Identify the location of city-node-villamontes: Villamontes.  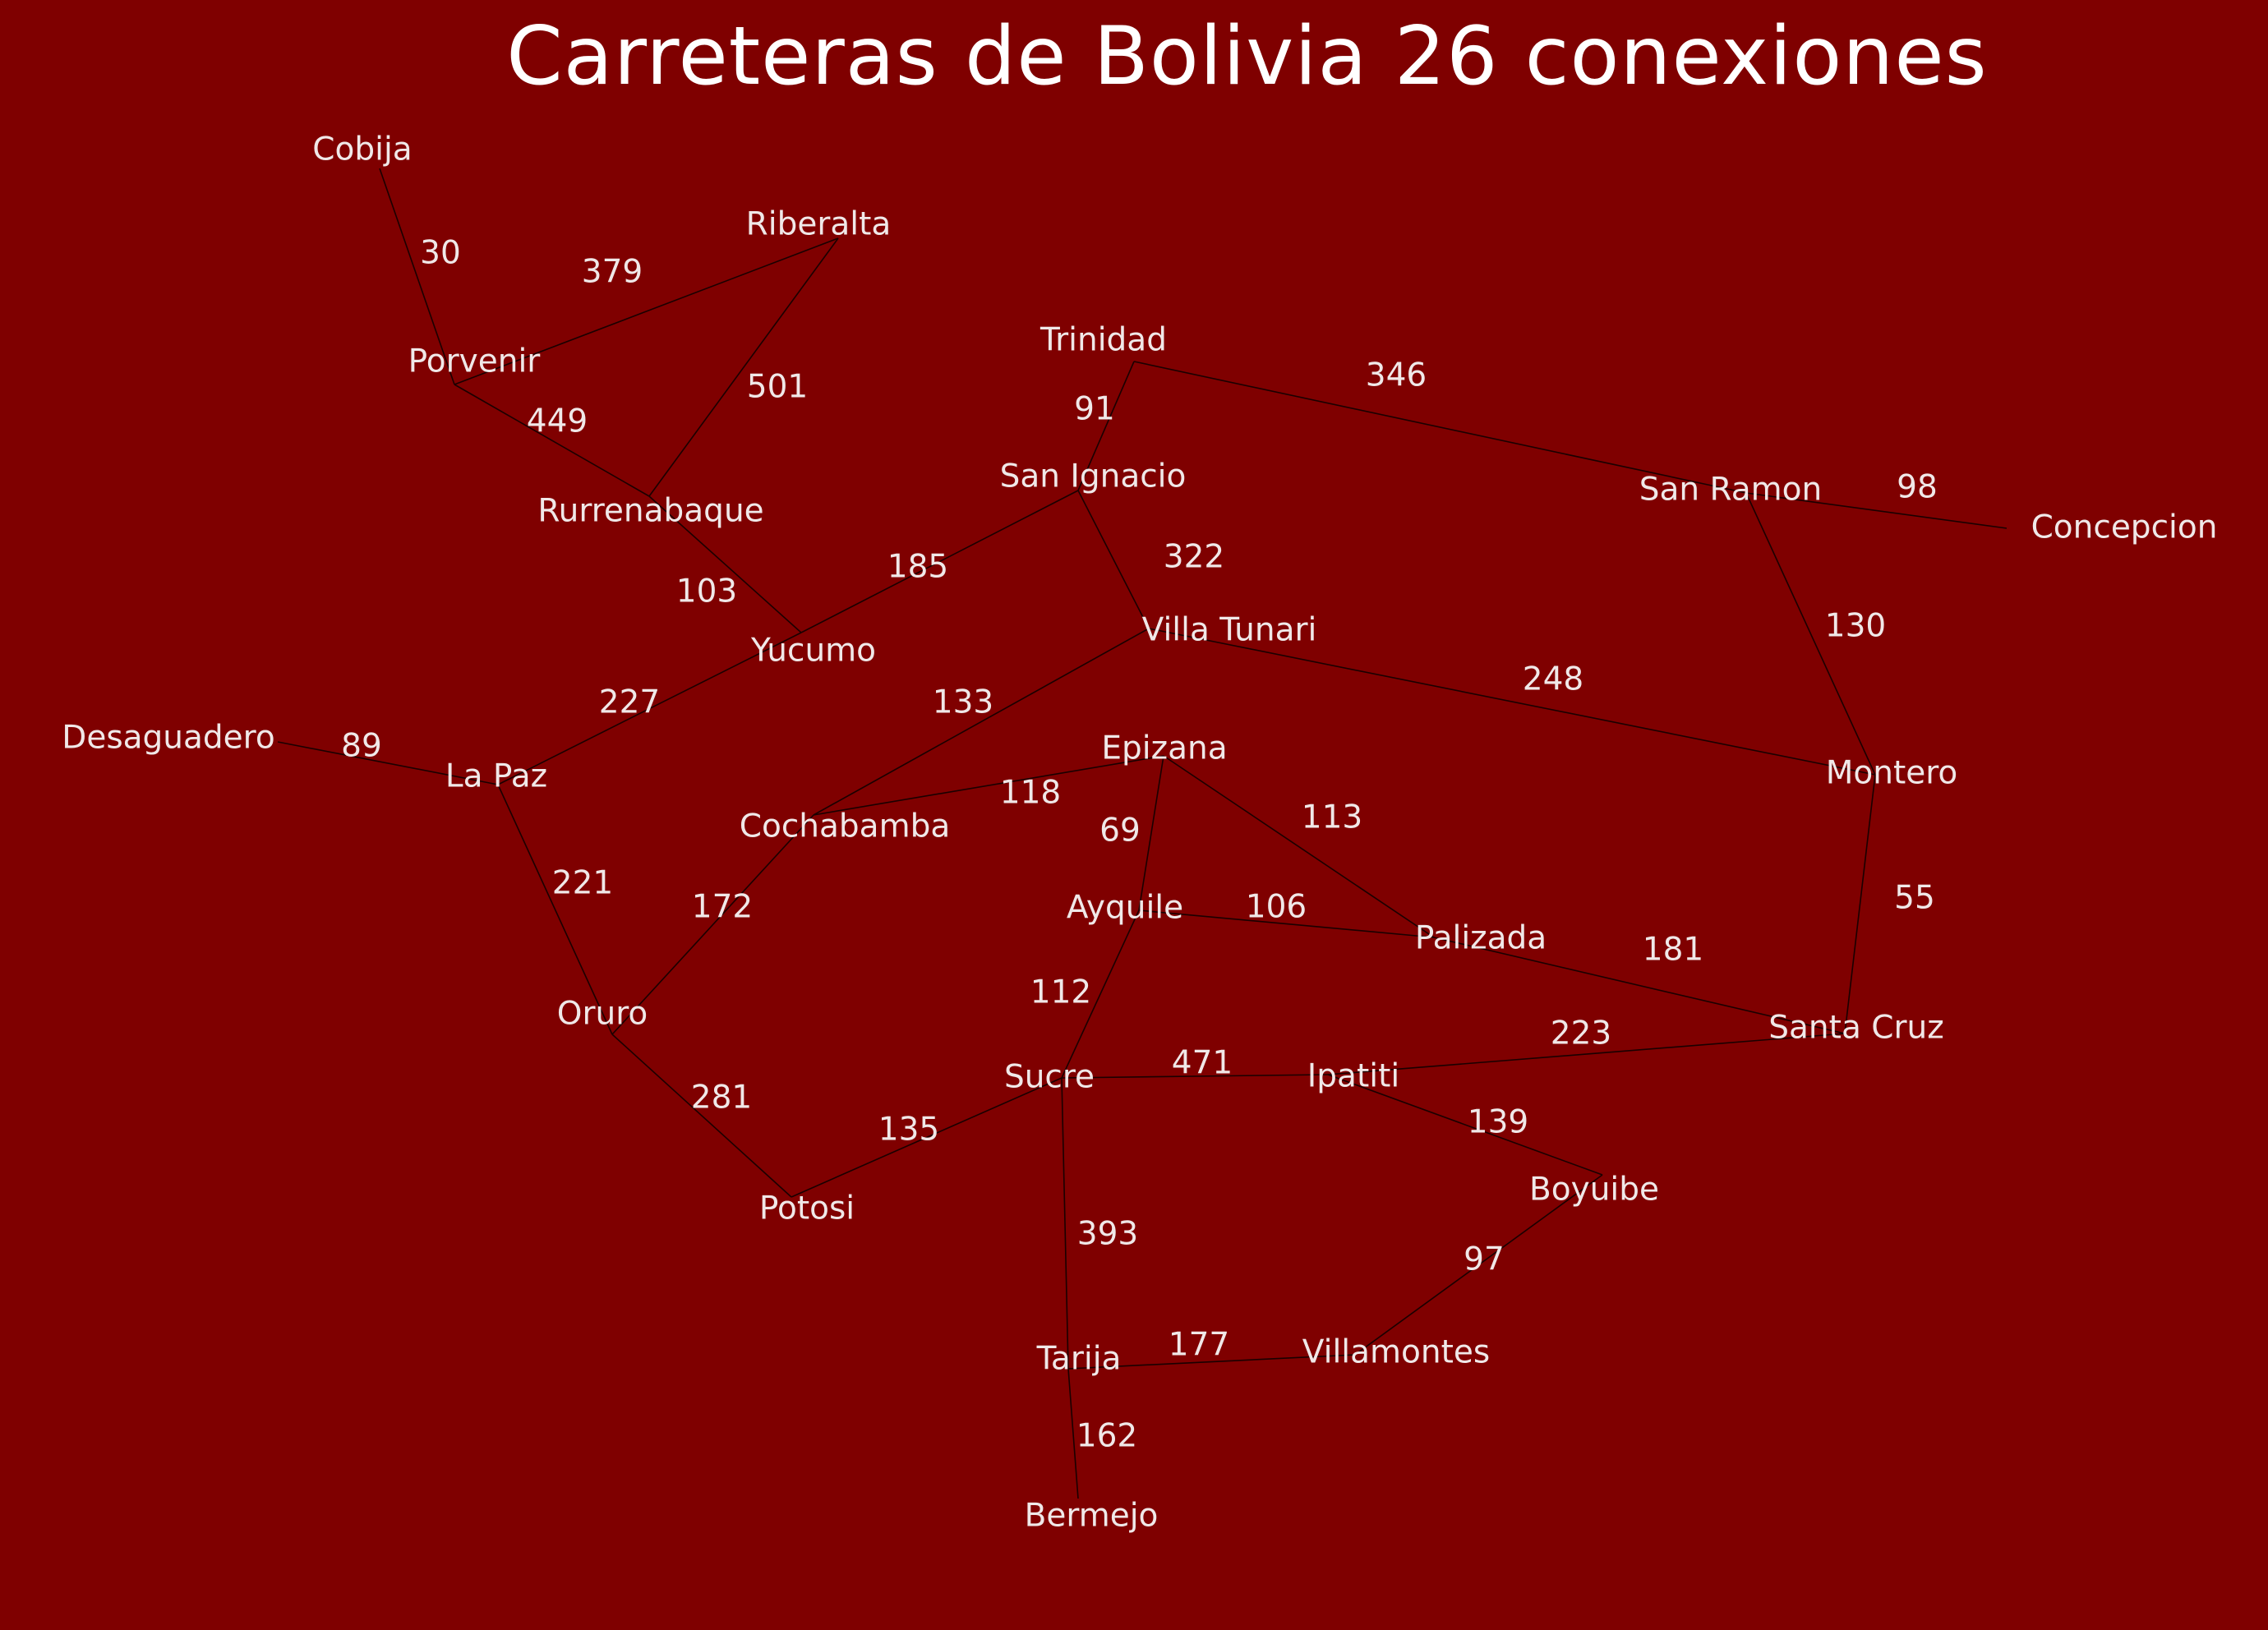
(1396, 1352).